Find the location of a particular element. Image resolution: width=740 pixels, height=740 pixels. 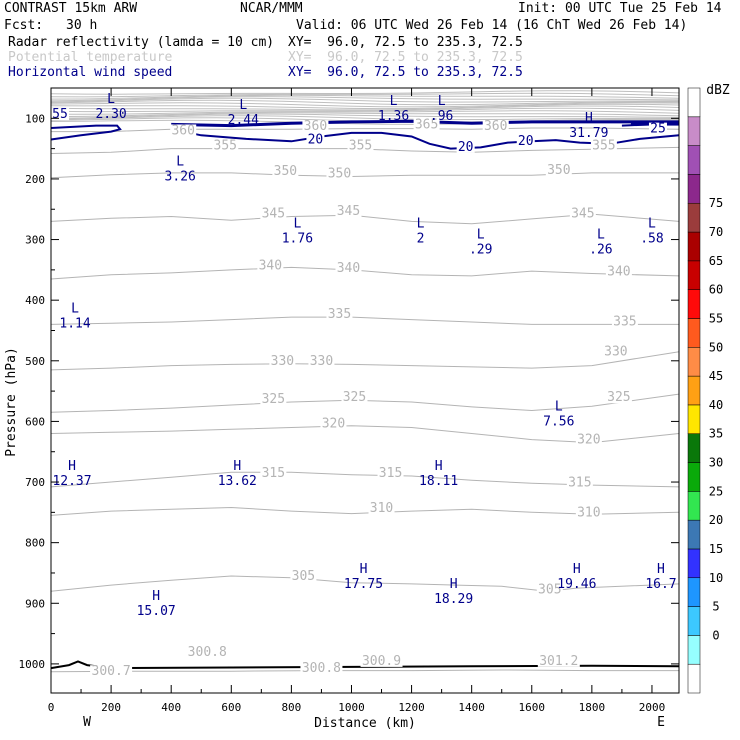

extremum-value: 2.30 is located at coordinates (110, 114).